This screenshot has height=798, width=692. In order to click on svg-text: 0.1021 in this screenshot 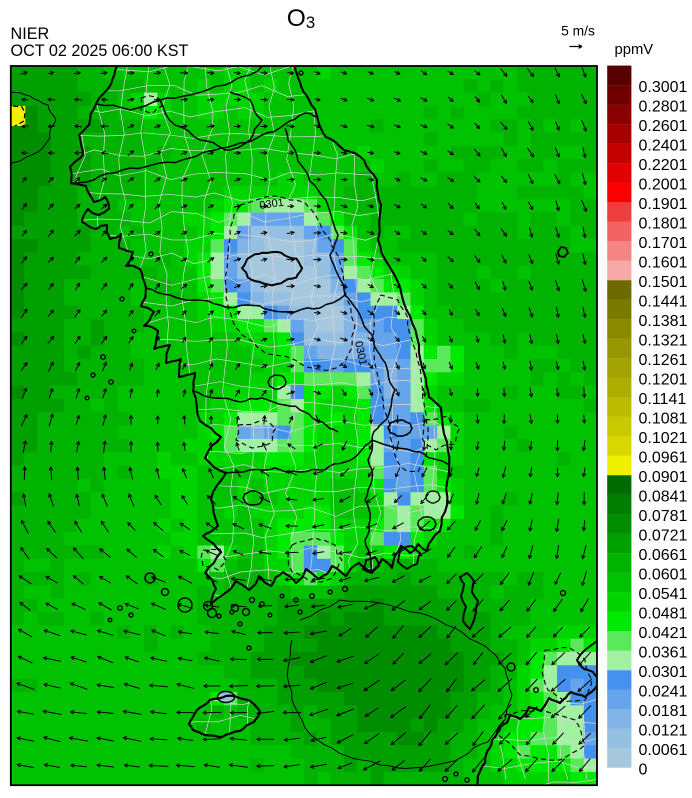, I will do `click(663, 438)`.